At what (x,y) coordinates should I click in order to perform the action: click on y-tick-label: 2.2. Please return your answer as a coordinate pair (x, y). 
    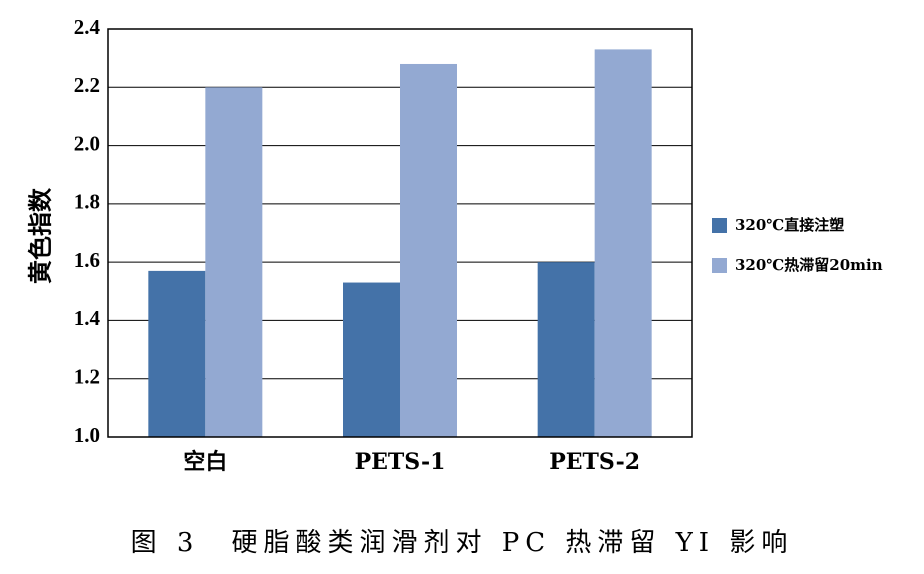
    Looking at the image, I should click on (87, 85).